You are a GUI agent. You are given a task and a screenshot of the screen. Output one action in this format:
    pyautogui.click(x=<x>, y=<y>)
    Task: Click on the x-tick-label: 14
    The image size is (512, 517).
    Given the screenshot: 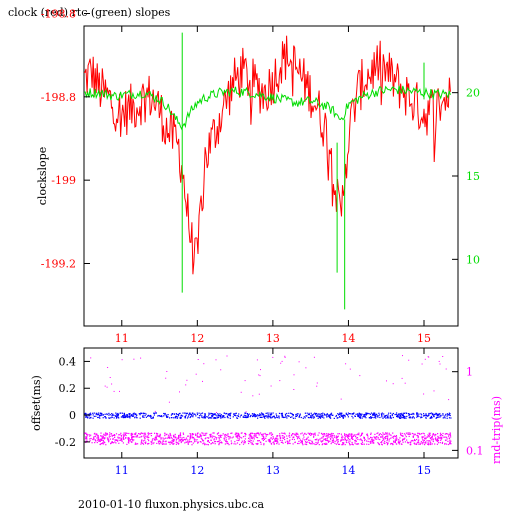 What is the action you would take?
    pyautogui.click(x=348, y=338)
    